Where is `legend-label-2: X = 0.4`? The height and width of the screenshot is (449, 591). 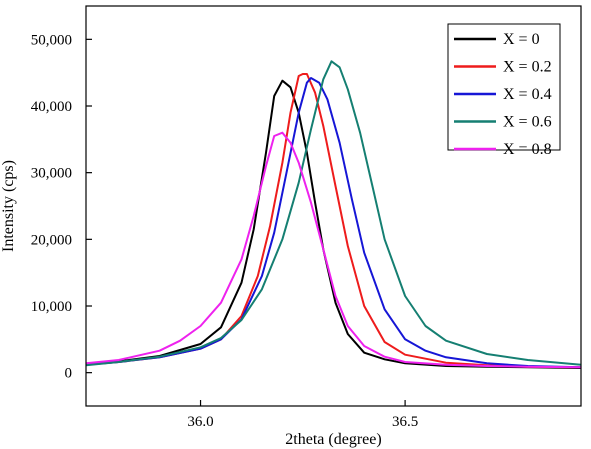
legend-label-2: X = 0.4 is located at coordinates (527, 94).